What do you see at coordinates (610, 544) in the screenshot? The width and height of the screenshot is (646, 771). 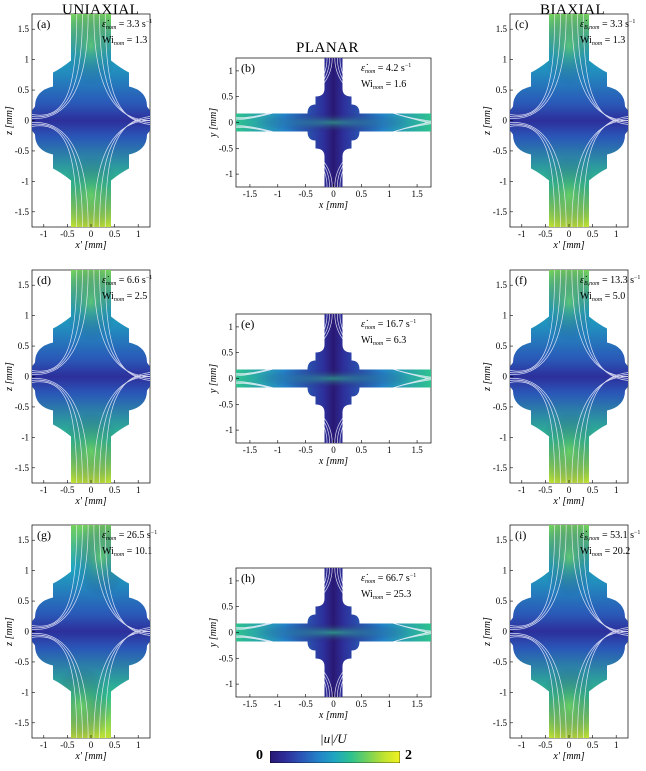 I see `annotation: ε̇B,nom = 53.1 s−1 Winom = 20.2` at bounding box center [610, 544].